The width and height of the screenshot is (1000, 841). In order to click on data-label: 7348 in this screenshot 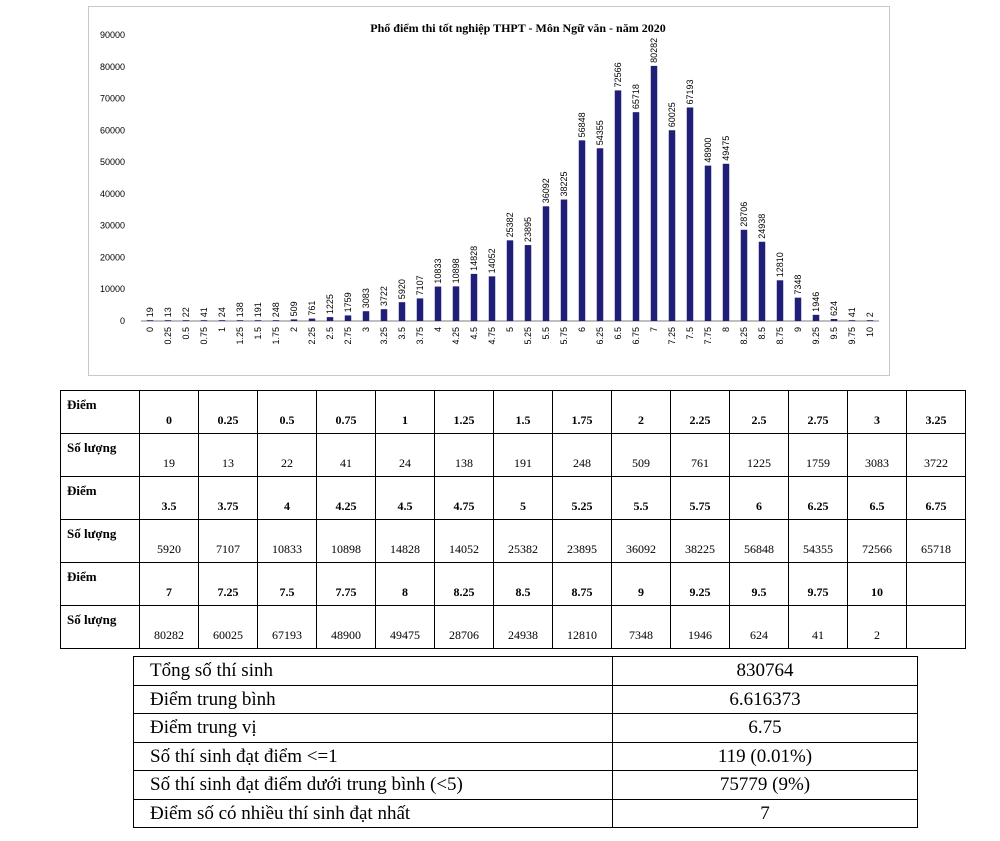, I will do `click(798, 285)`.